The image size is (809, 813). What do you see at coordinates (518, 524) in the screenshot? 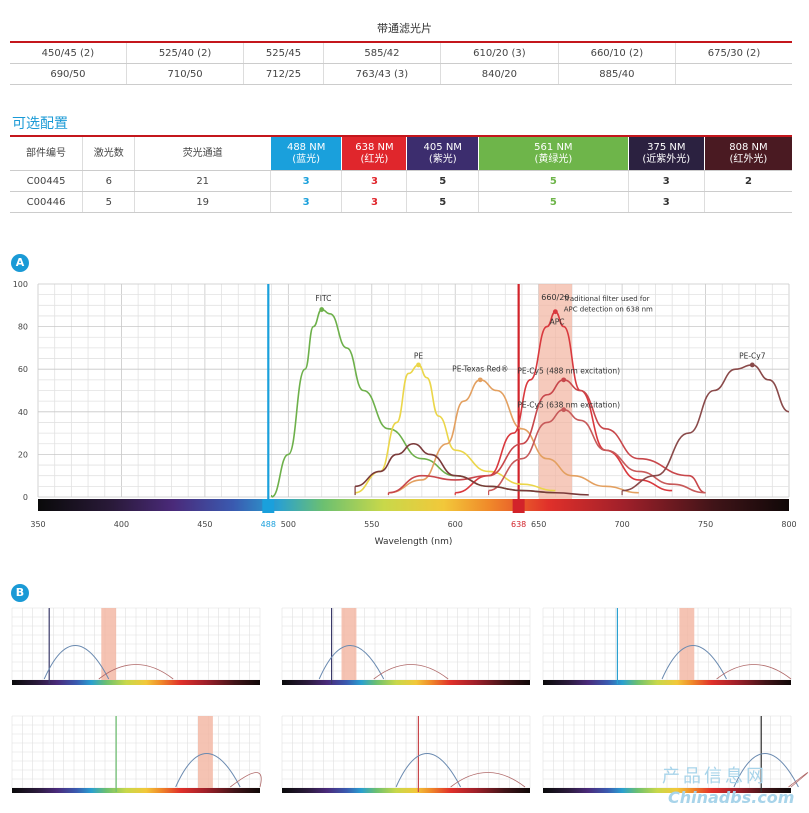
I see `laser-tick-label: 638` at bounding box center [518, 524].